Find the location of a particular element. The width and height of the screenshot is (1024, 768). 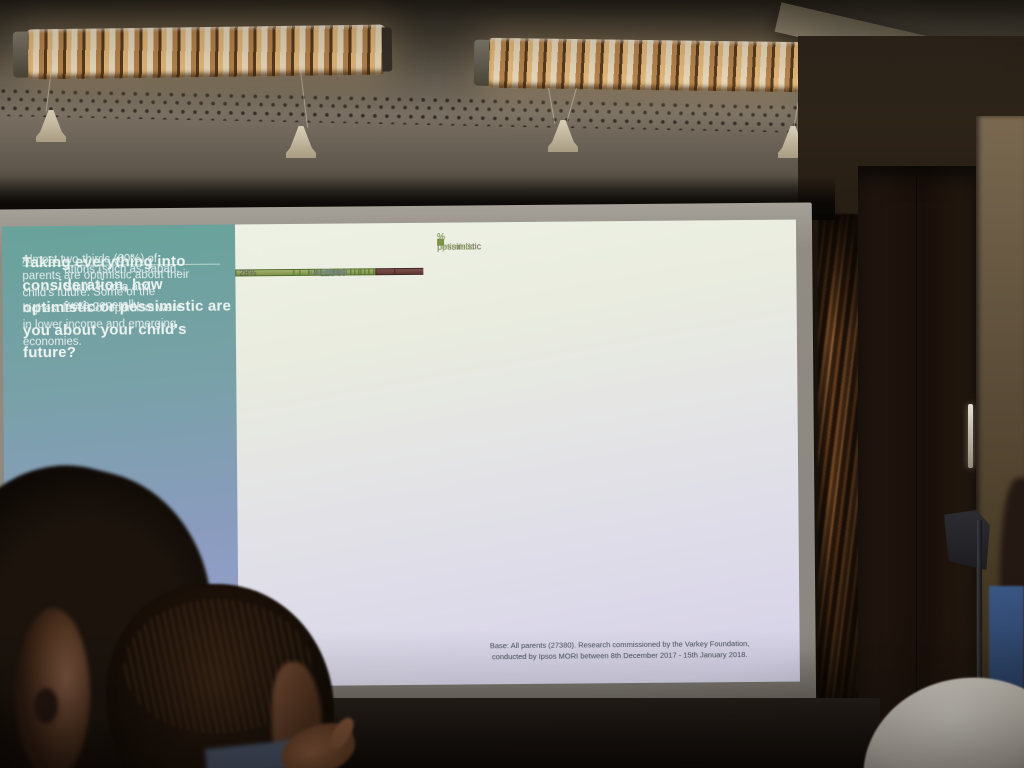

optimistic-value: 28% is located at coordinates (248, 272).